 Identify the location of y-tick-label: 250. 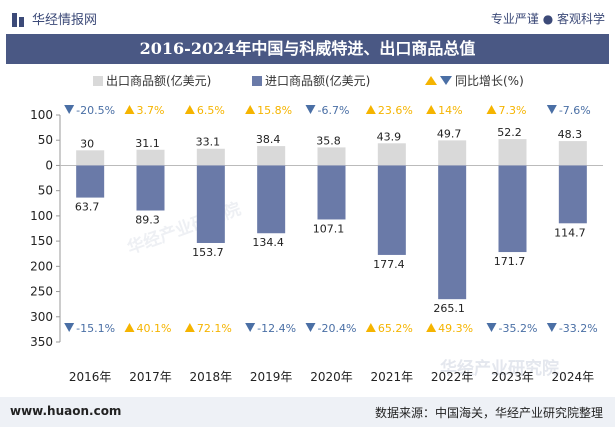
(41, 292).